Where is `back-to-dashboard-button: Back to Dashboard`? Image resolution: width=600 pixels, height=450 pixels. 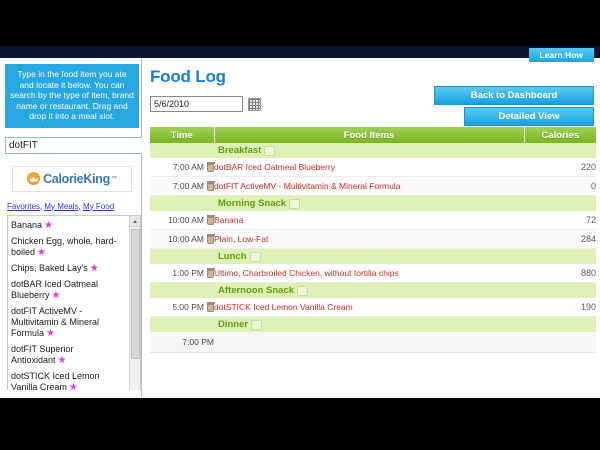 back-to-dashboard-button: Back to Dashboard is located at coordinates (514, 95).